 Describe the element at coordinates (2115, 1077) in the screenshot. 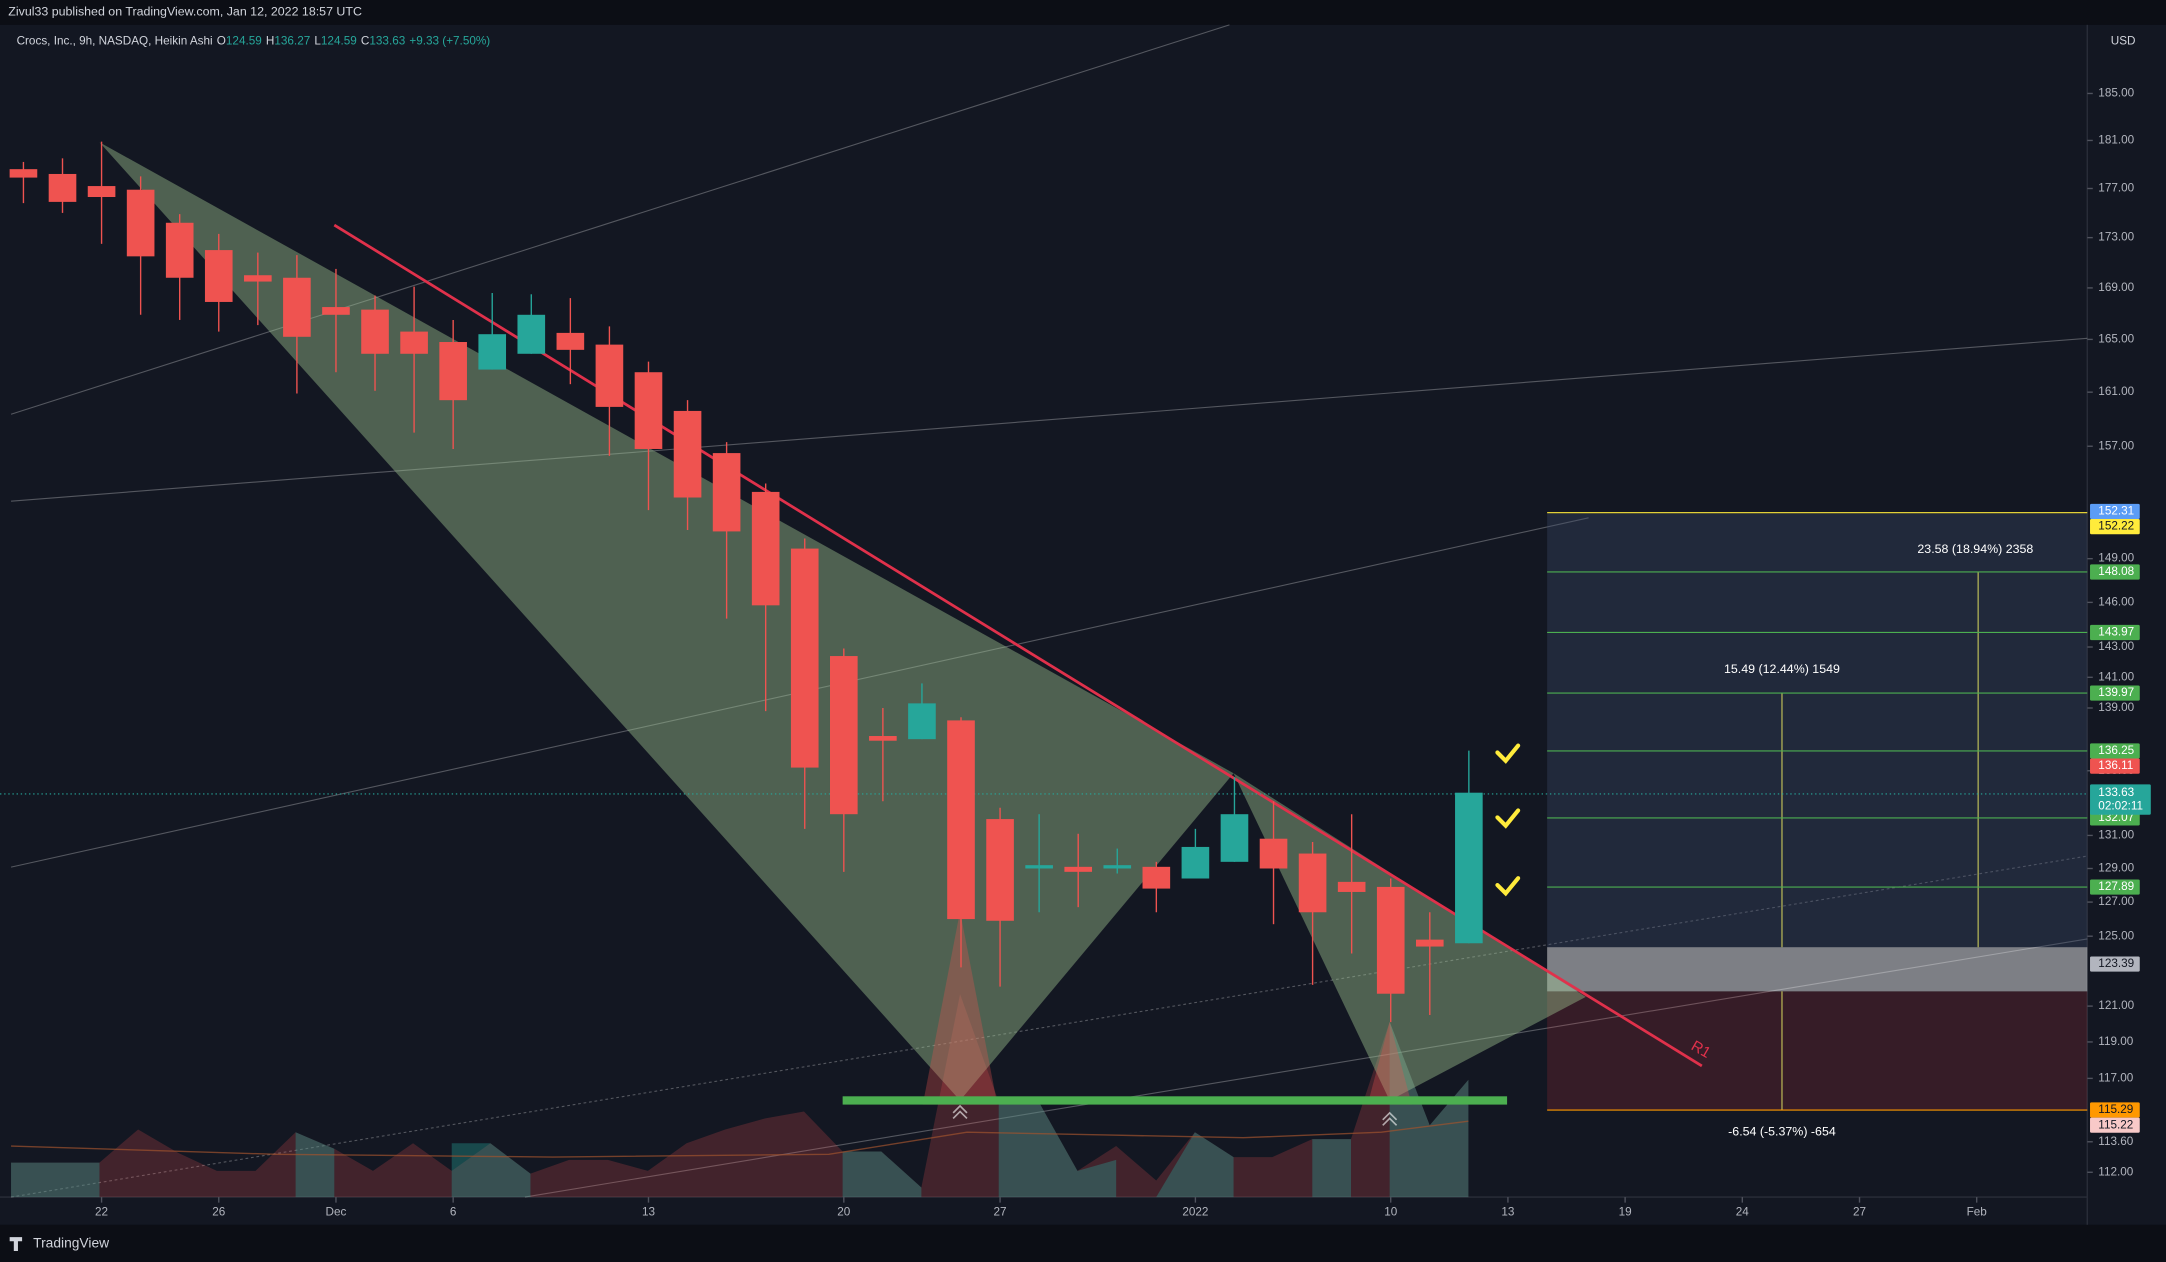

I see `y-tick-label: 117.00` at that location.